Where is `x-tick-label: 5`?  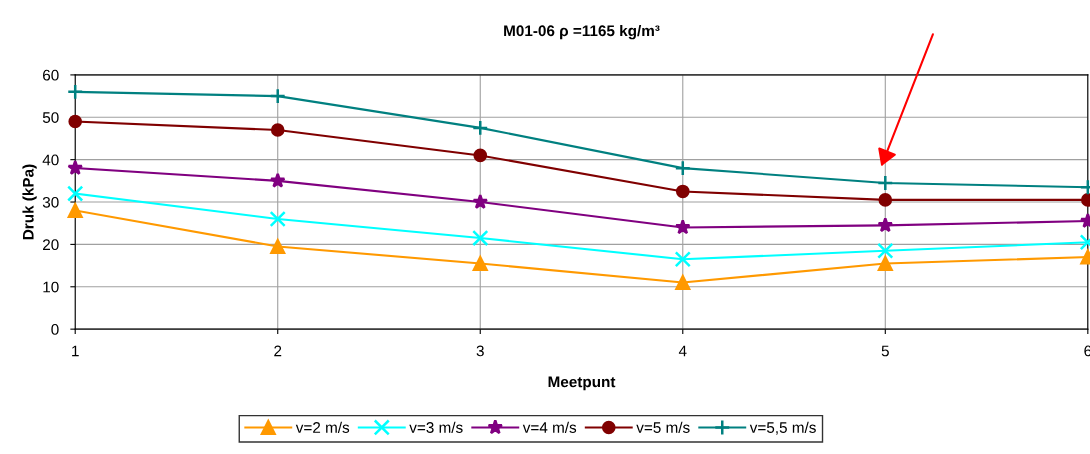 x-tick-label: 5 is located at coordinates (885, 351).